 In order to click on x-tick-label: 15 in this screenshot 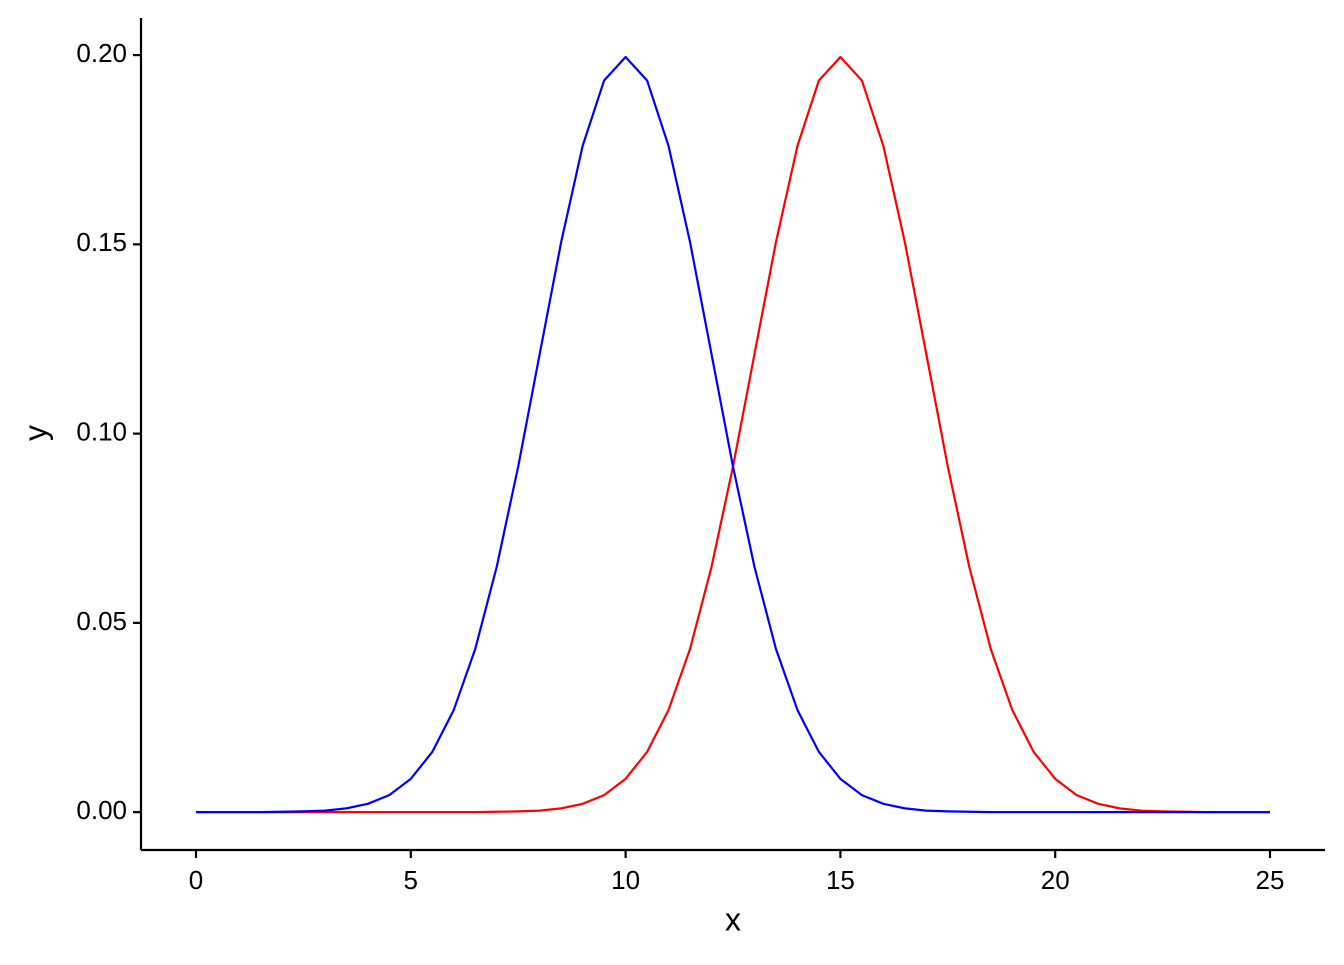, I will do `click(840, 880)`.